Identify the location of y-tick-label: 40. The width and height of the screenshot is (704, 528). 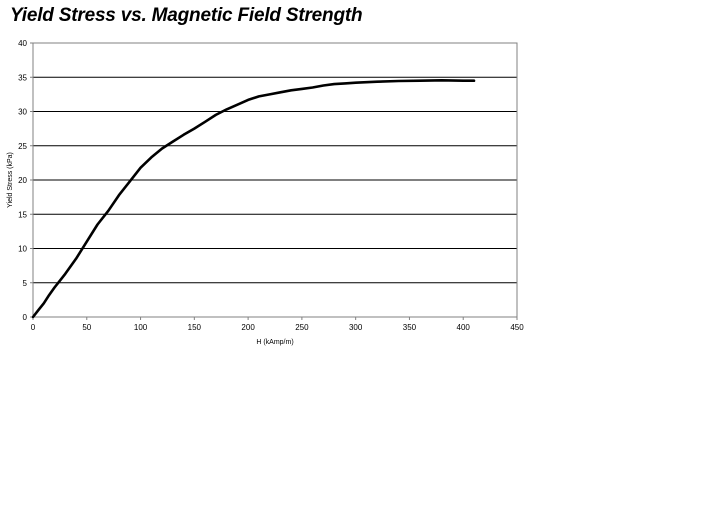
(22, 43).